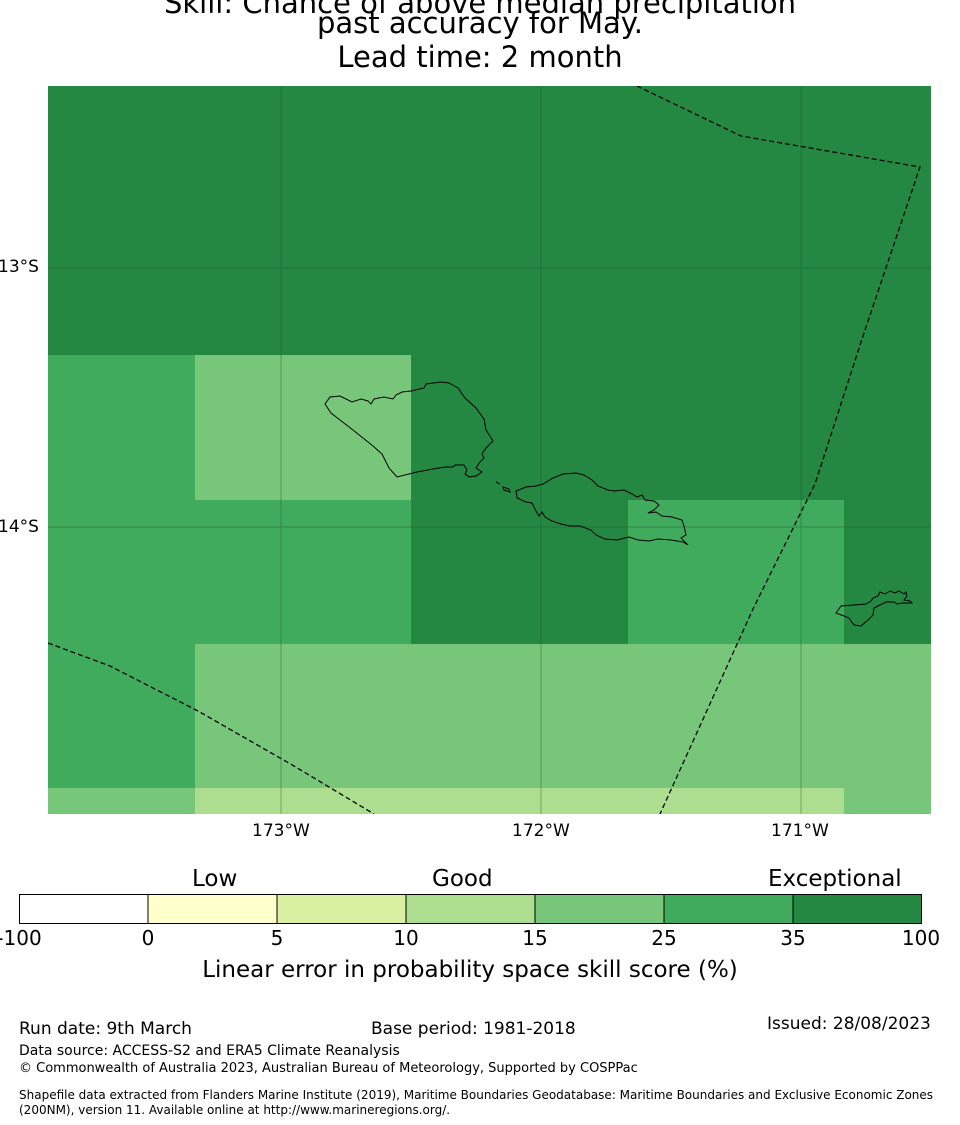 The height and width of the screenshot is (1125, 960). What do you see at coordinates (83, 909) in the screenshot?
I see `colorbar-bin-neg` at bounding box center [83, 909].